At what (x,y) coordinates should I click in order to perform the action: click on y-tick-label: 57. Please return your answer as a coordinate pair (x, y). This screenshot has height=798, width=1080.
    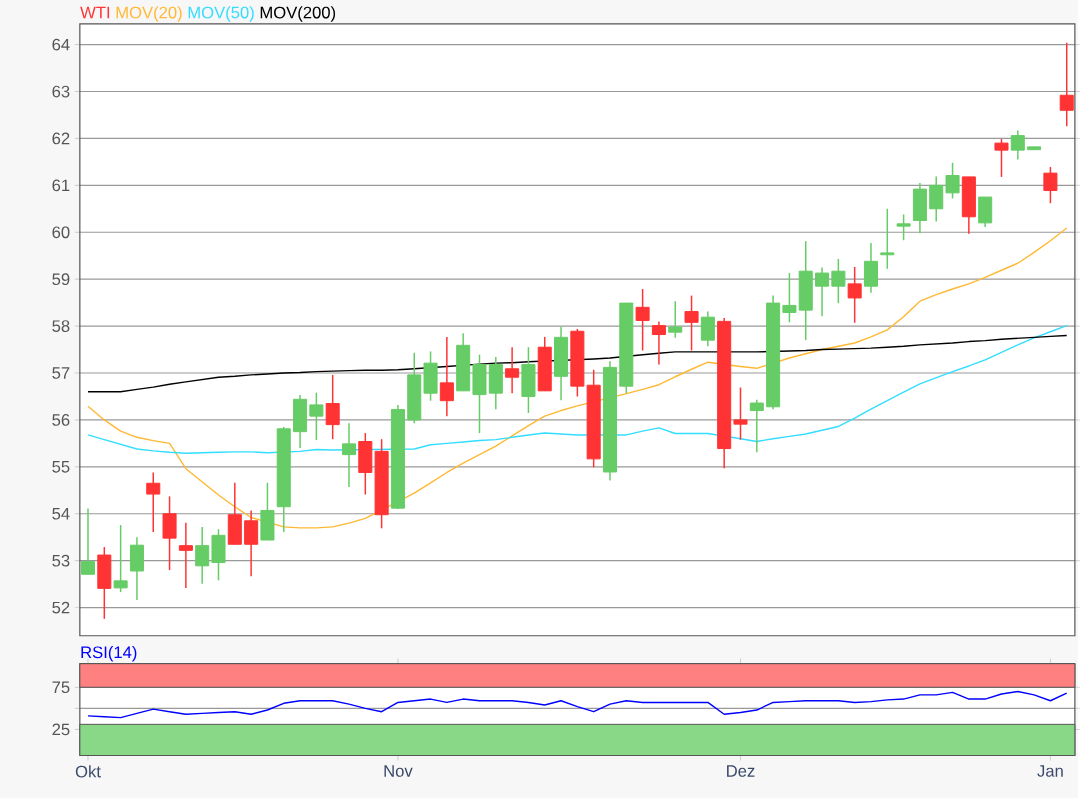
    Looking at the image, I should click on (61, 373).